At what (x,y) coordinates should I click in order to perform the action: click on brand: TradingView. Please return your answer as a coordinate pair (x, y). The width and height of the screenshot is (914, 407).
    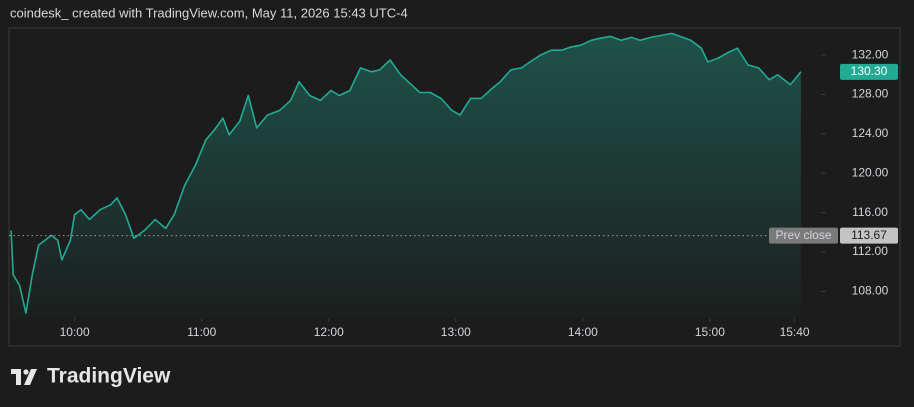
    Looking at the image, I should click on (109, 376).